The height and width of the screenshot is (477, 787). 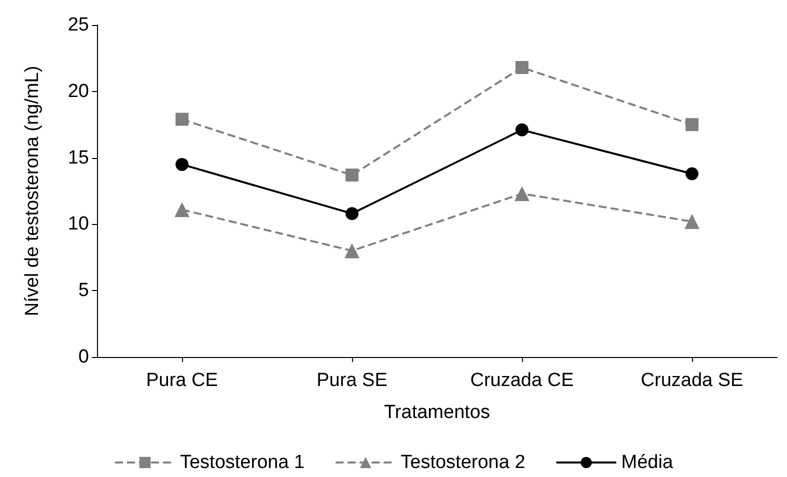 What do you see at coordinates (522, 380) in the screenshot?
I see `x-tick-label: Cruzada CE` at bounding box center [522, 380].